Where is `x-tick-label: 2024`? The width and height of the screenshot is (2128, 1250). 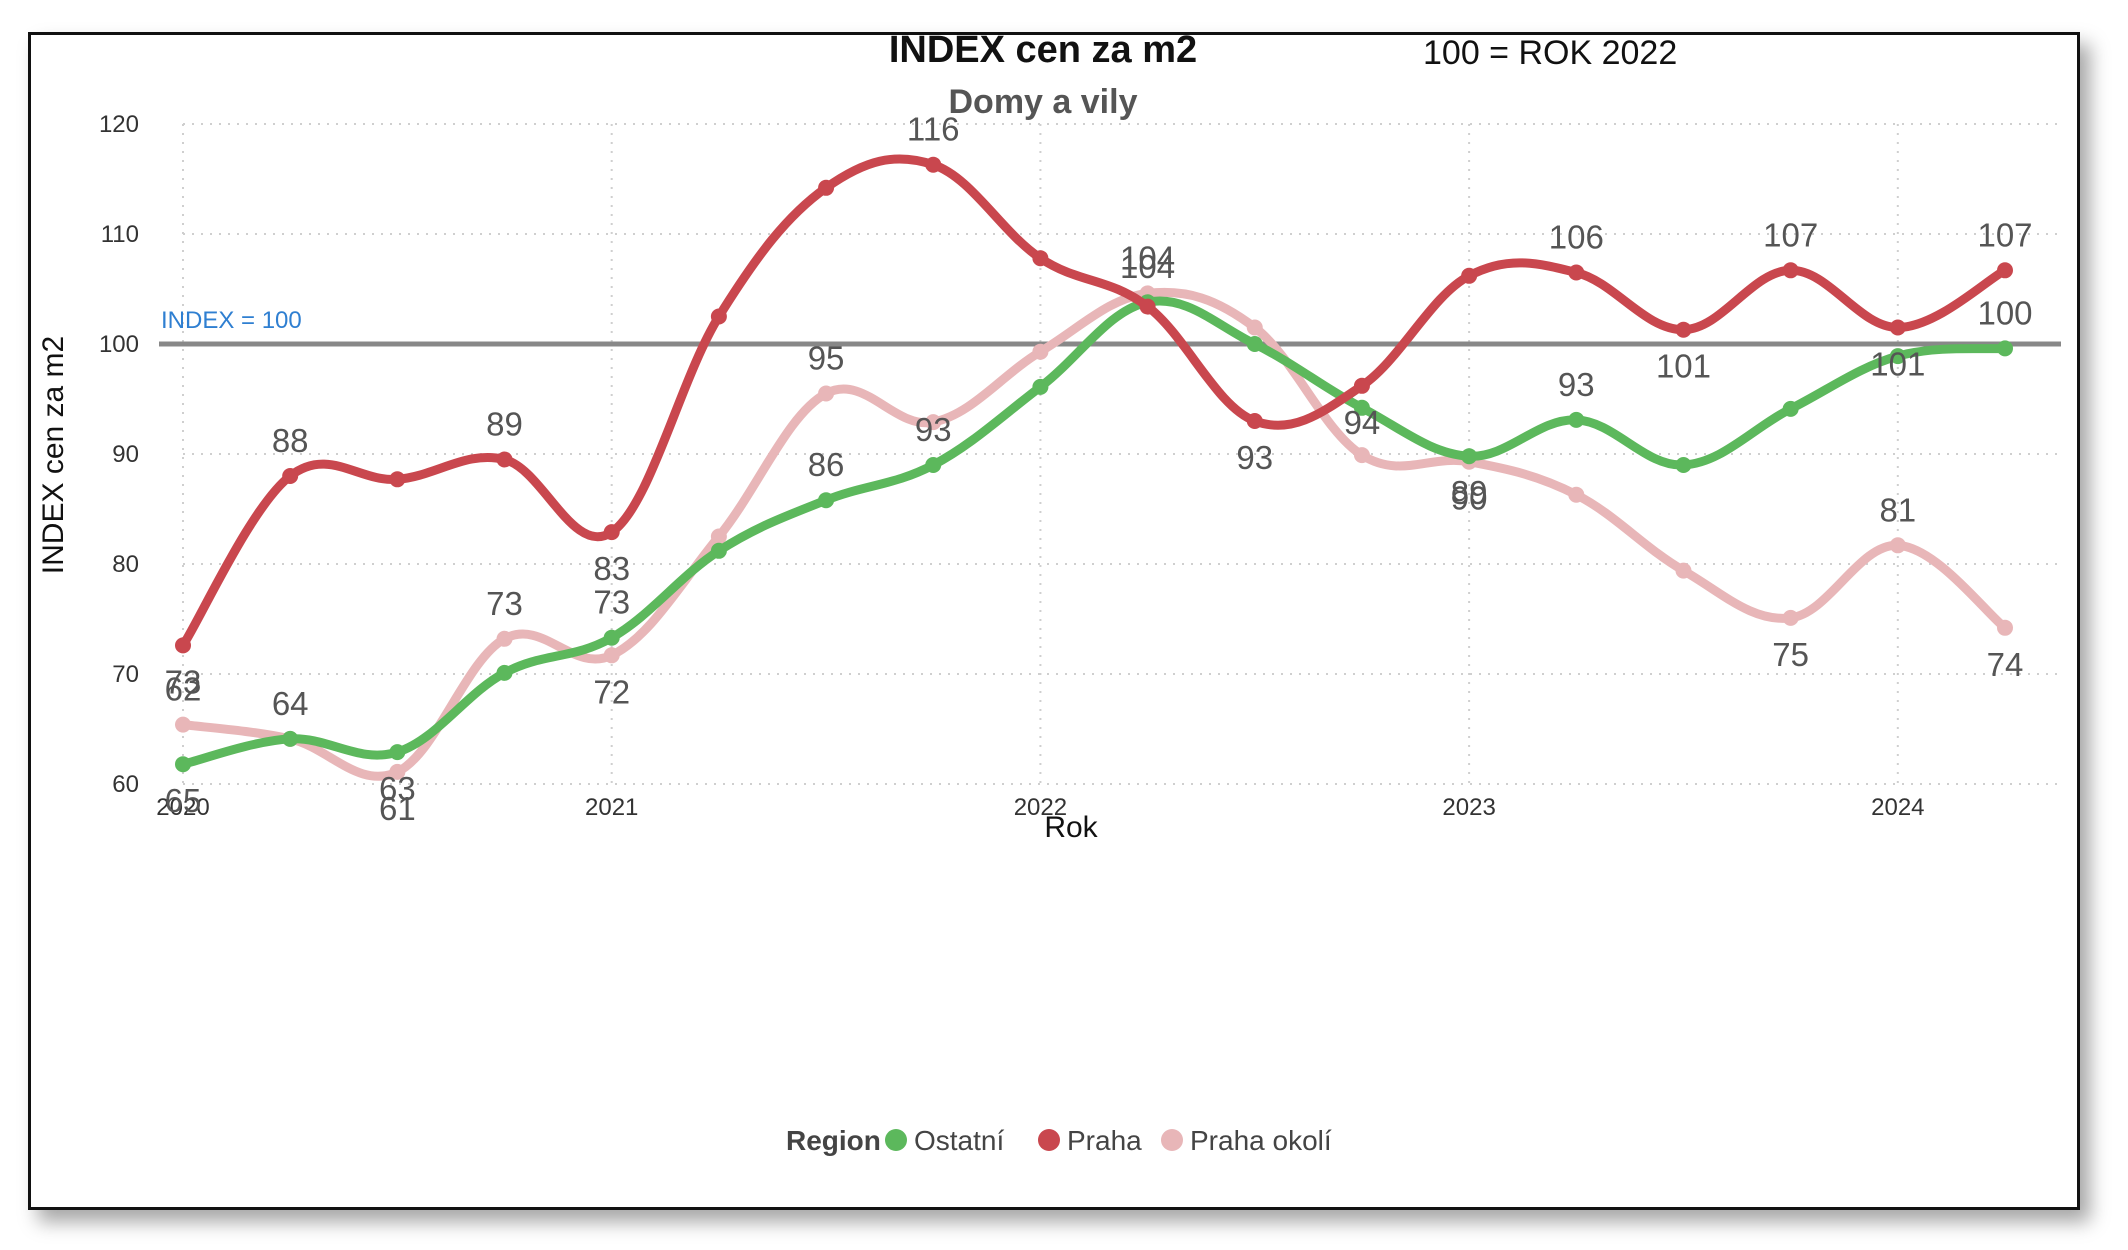 x-tick-label: 2024 is located at coordinates (1897, 807).